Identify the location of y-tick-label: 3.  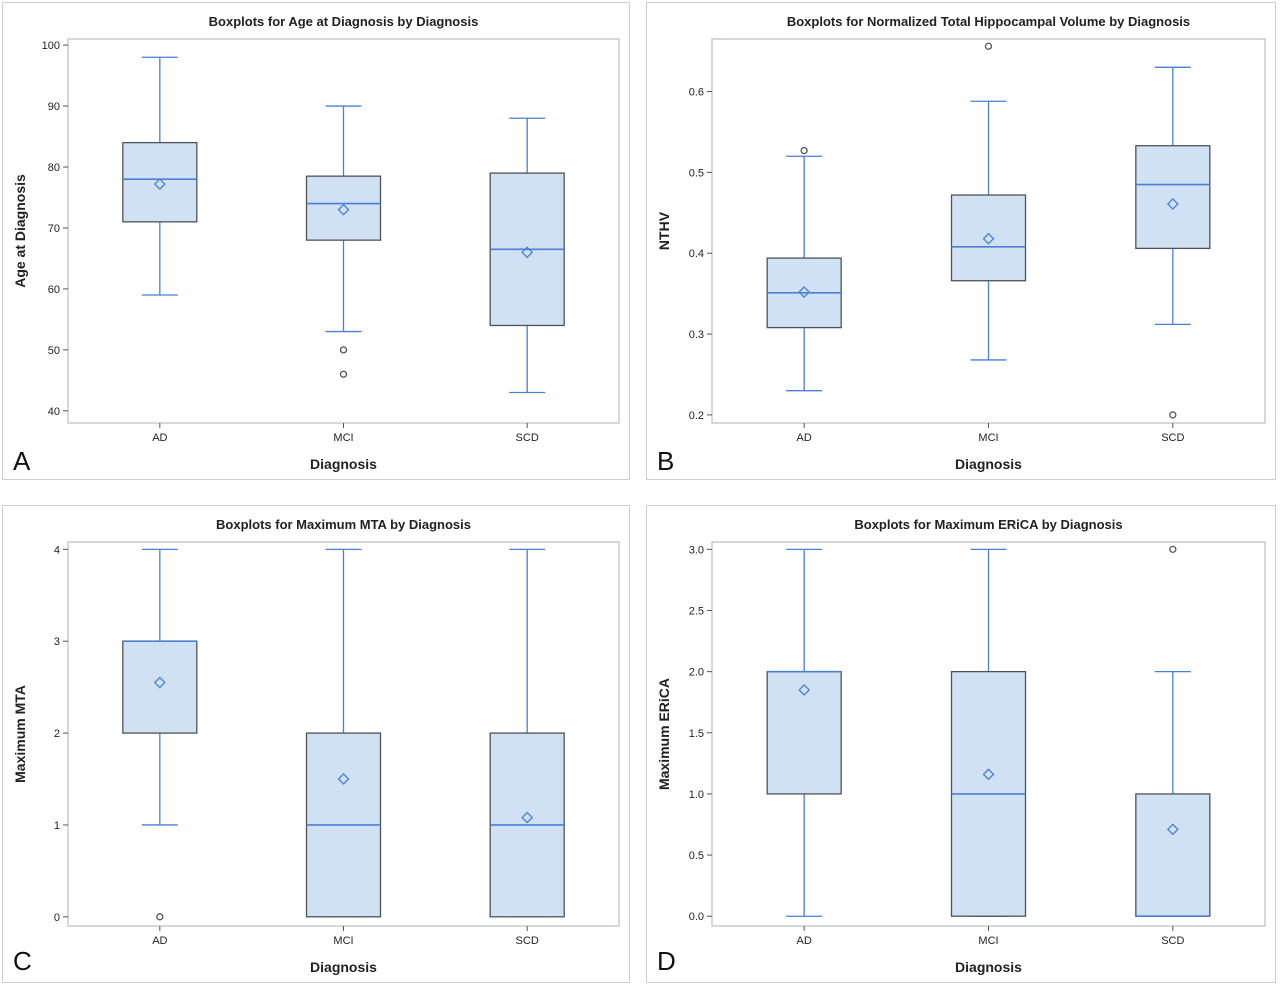
(57, 642).